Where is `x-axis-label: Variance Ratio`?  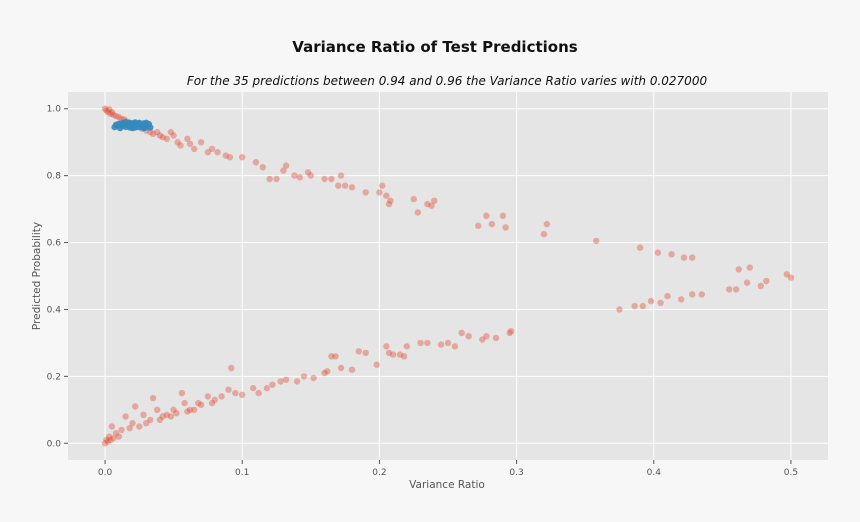
x-axis-label: Variance Ratio is located at coordinates (447, 485).